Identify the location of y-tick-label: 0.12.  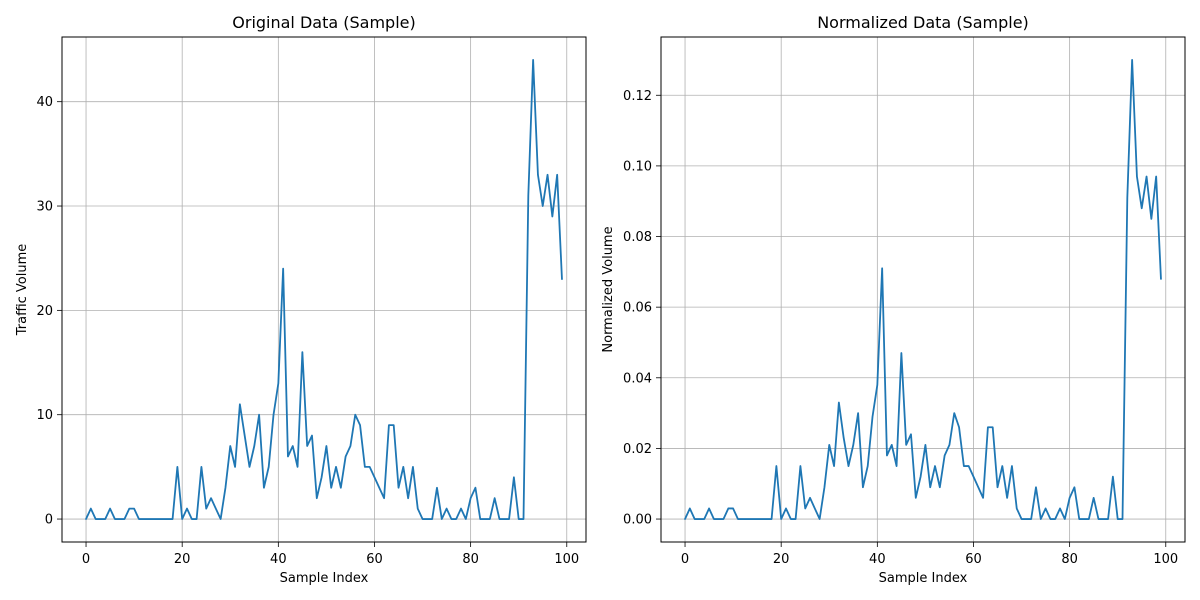
(637, 96).